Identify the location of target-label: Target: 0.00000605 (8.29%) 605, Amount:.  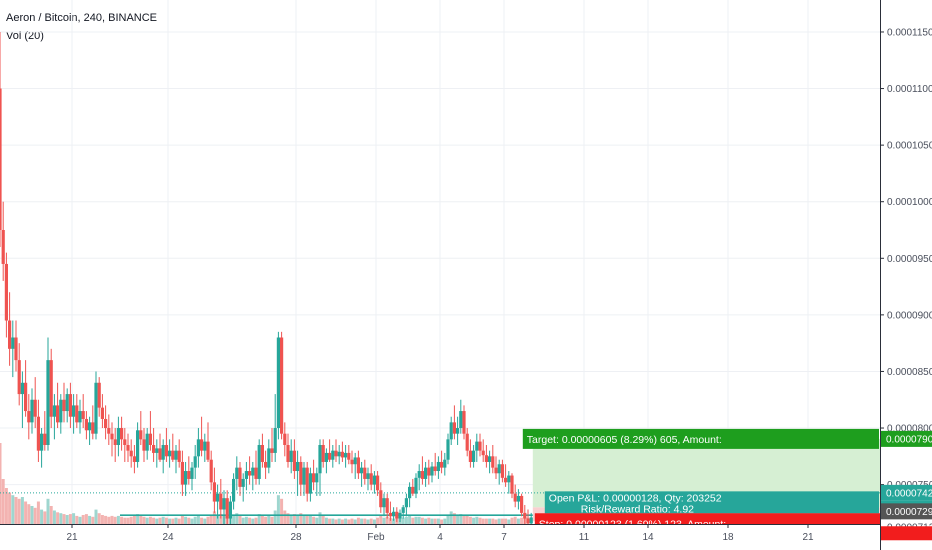
(624, 440).